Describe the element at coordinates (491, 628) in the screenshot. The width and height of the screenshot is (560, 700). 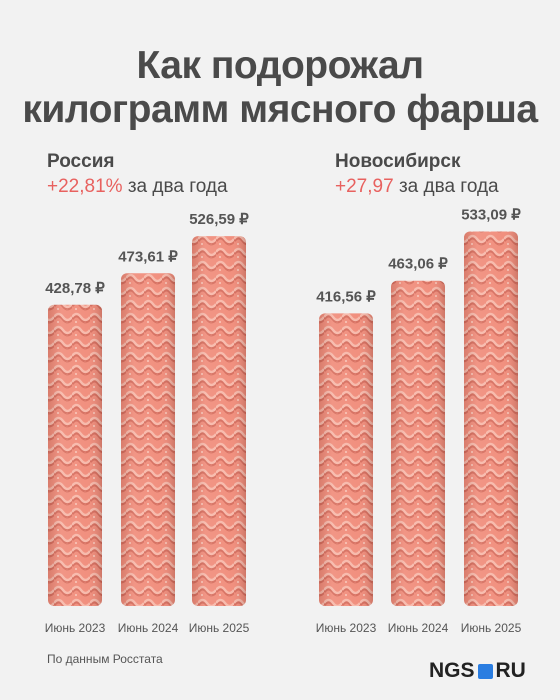
I see `category-label-novosibirsk-3: Июнь 2025` at that location.